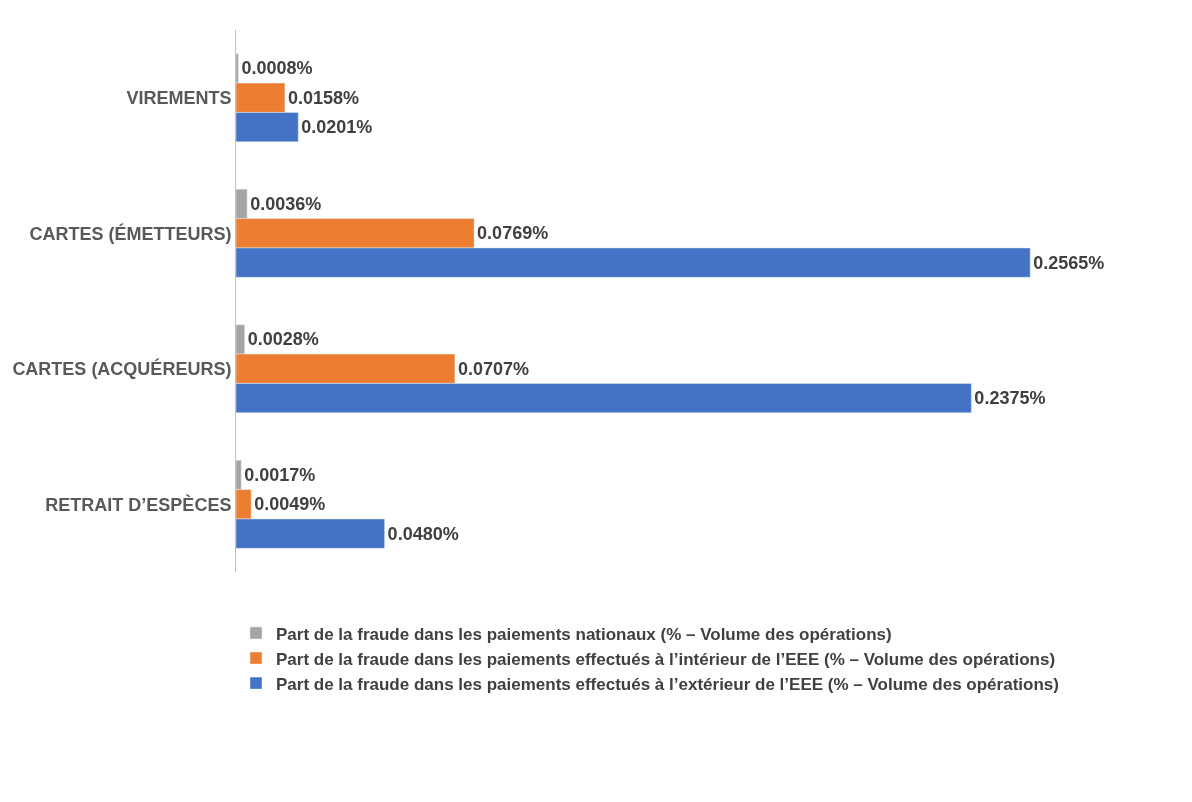 The width and height of the screenshot is (1192, 802). I want to click on data-label: 0.0017%, so click(280, 474).